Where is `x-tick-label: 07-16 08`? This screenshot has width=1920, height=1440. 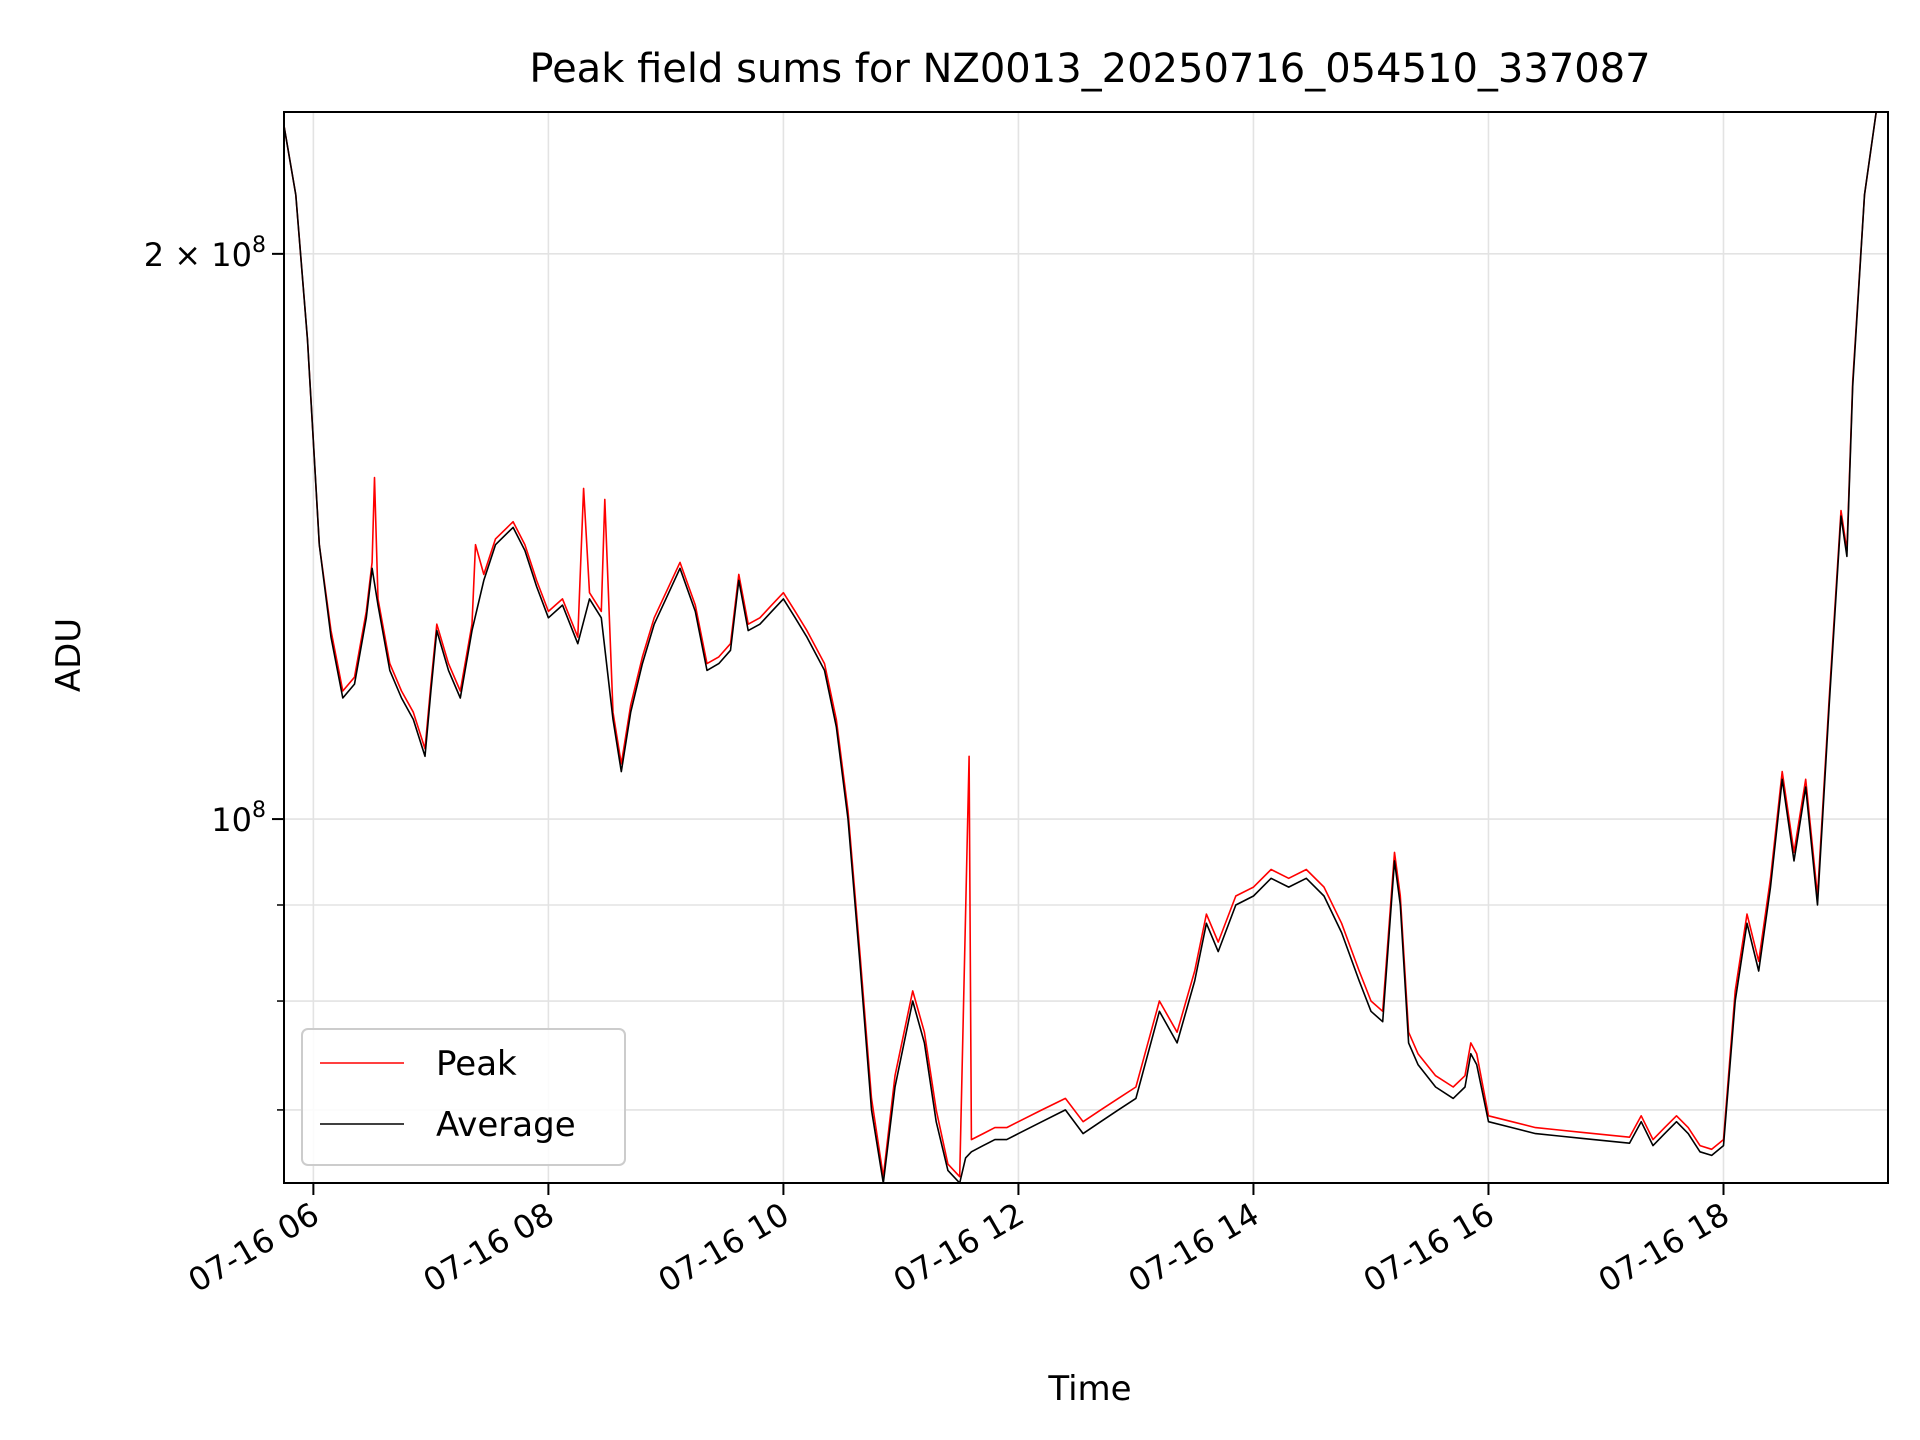
x-tick-label: 07-16 08 is located at coordinates (489, 1247).